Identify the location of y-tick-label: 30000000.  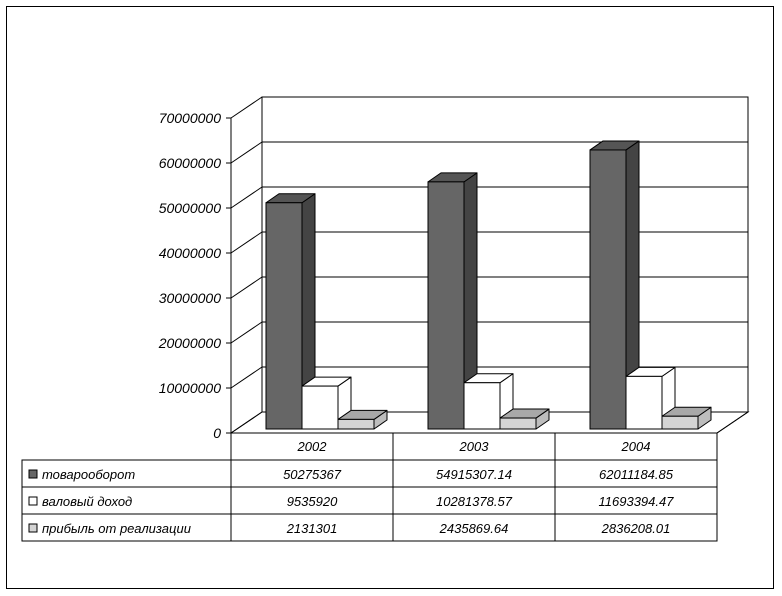
(190, 298).